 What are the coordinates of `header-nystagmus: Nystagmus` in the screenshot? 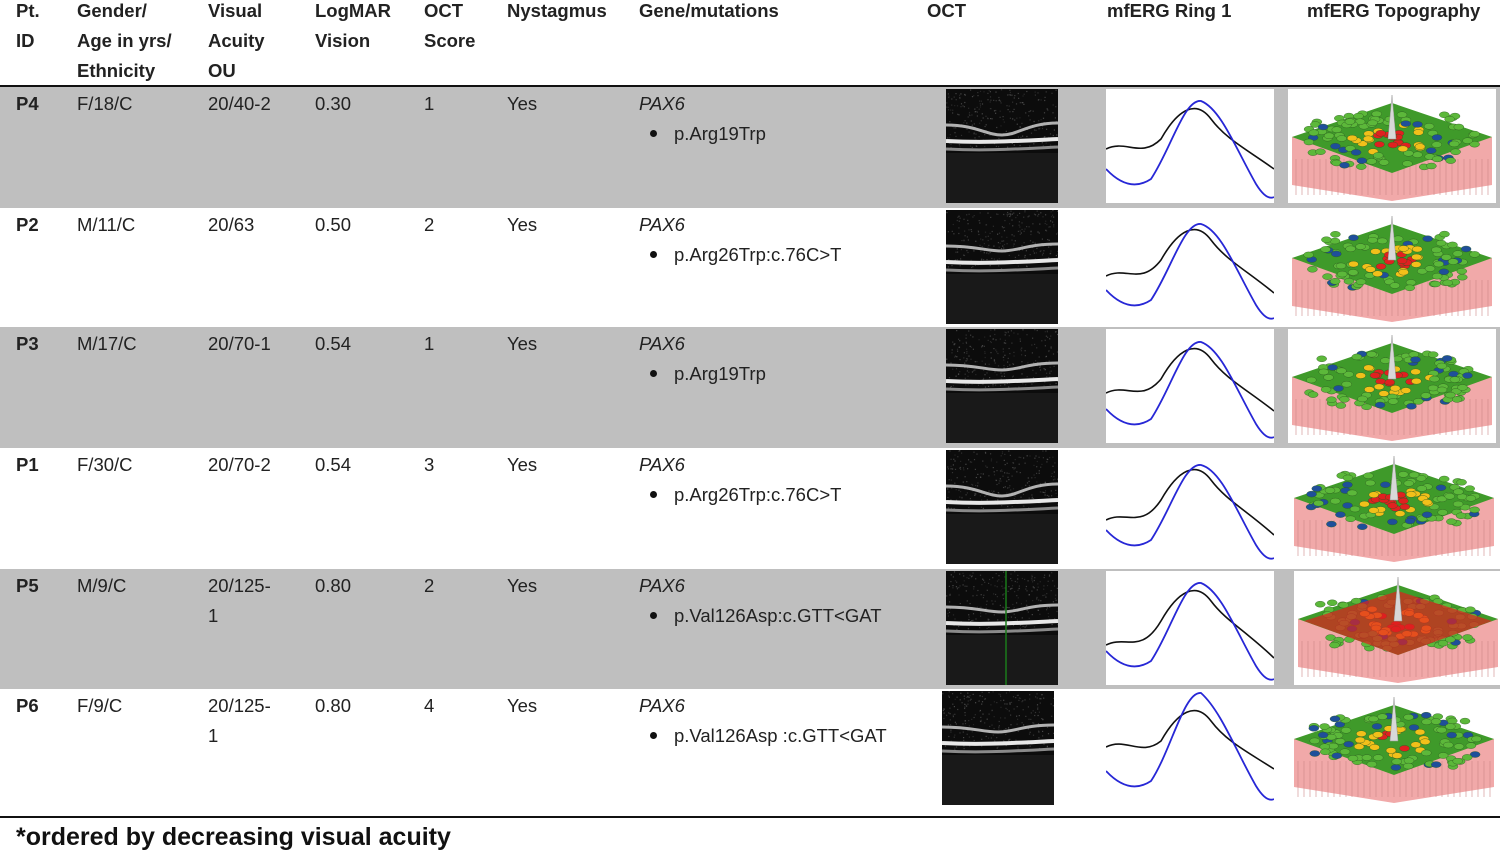 It's located at (557, 13).